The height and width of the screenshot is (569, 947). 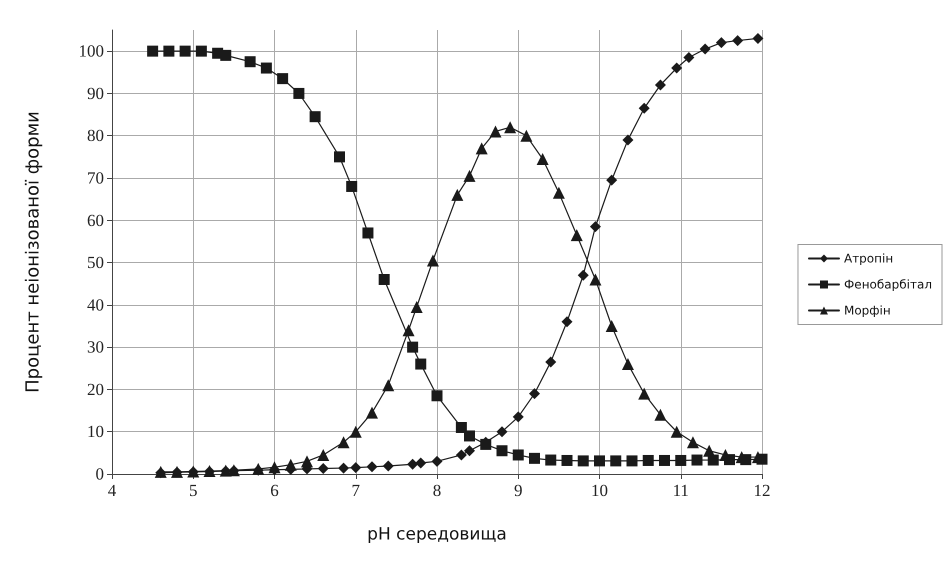 What do you see at coordinates (869, 259) in the screenshot?
I see `legend-label: Атропін` at bounding box center [869, 259].